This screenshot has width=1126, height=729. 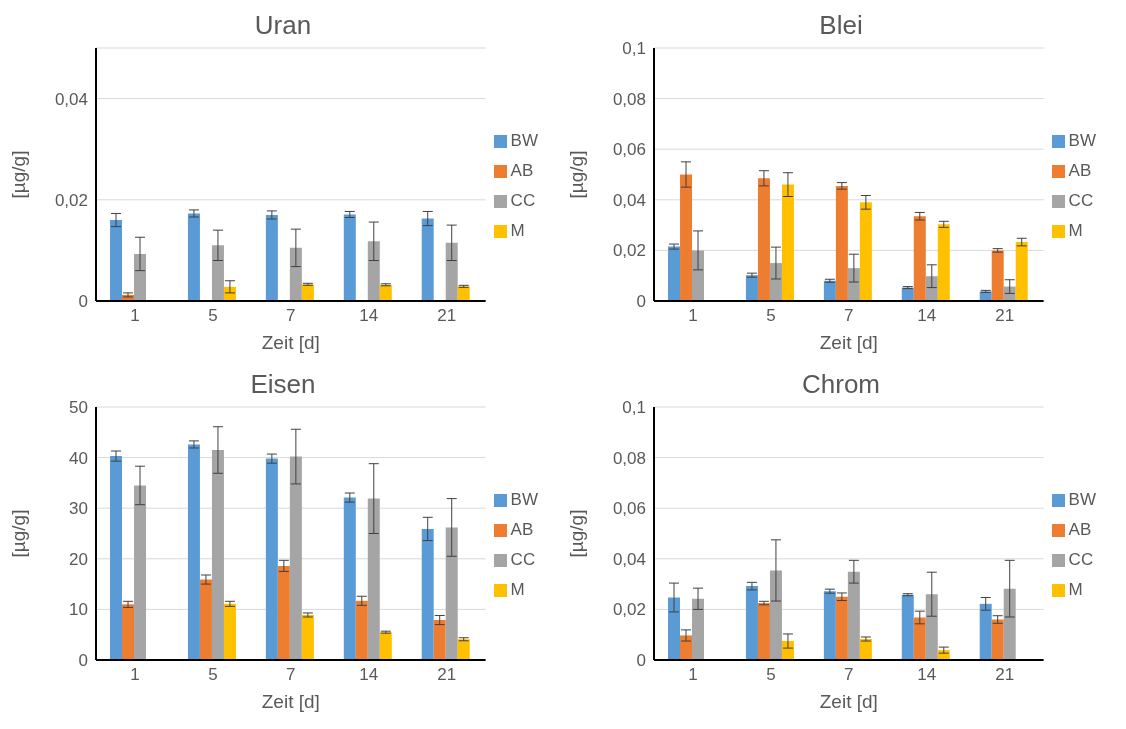 I want to click on y-tick-label: 20, so click(x=78, y=559).